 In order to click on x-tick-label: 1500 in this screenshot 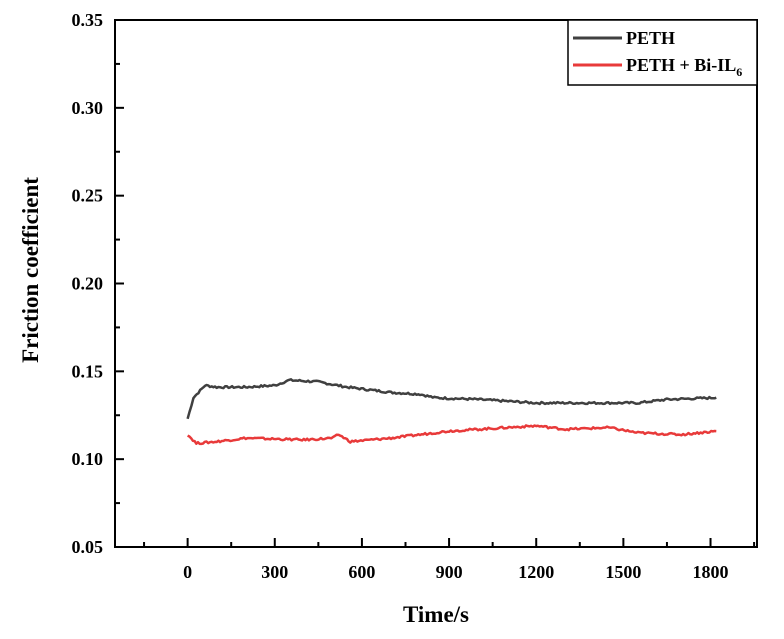, I will do `click(623, 572)`.